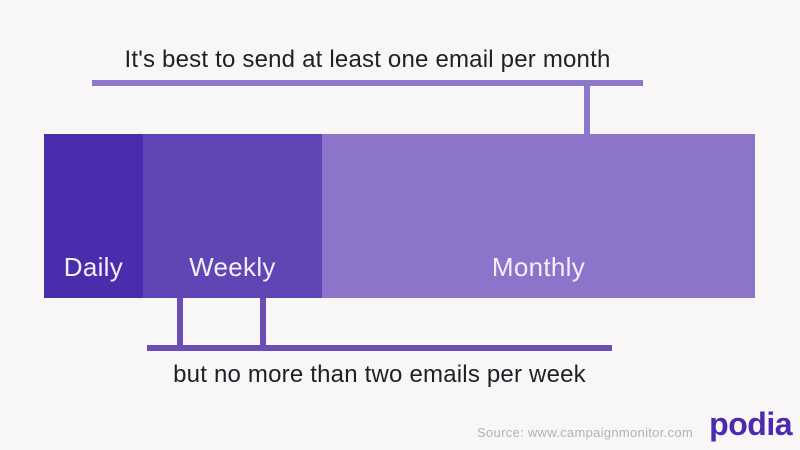  I want to click on source-attribution: Source: www.campaignmonitor.com, so click(585, 432).